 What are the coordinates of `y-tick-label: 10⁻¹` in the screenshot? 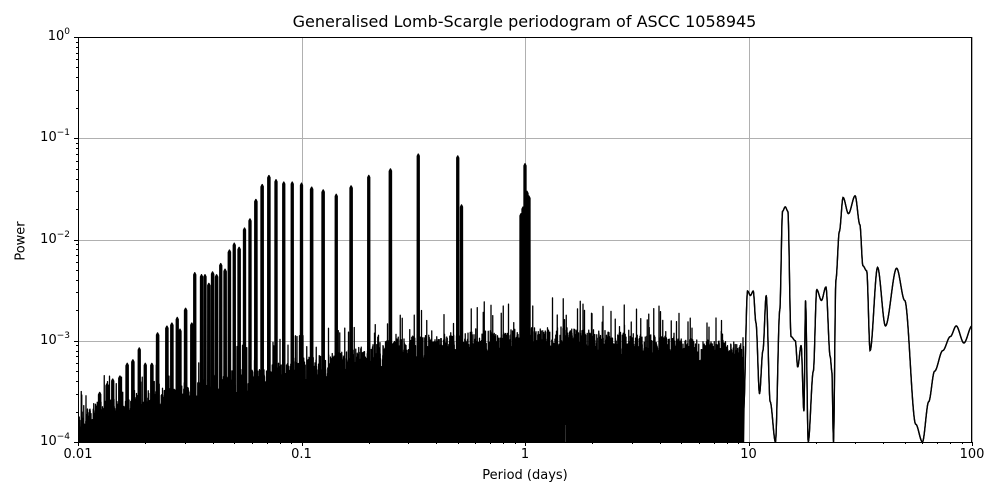 It's located at (55, 137).